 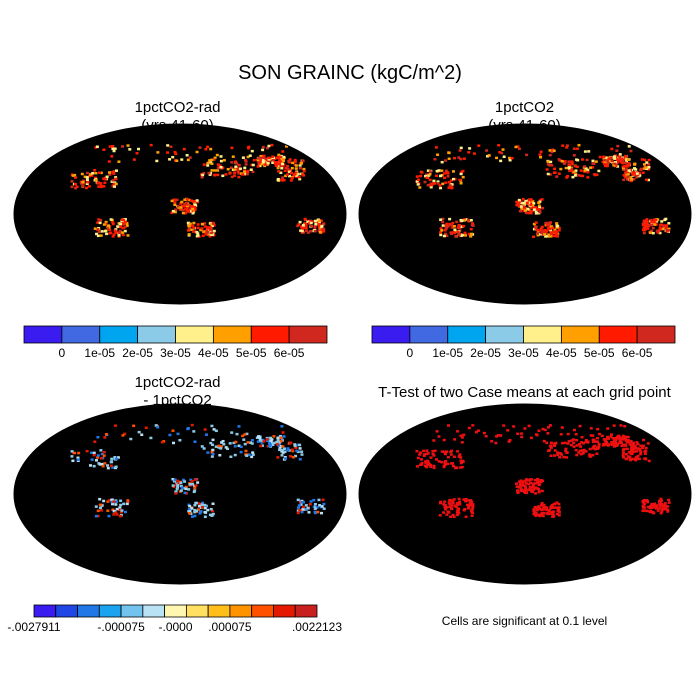 I want to click on map-panel-a, so click(x=180, y=214).